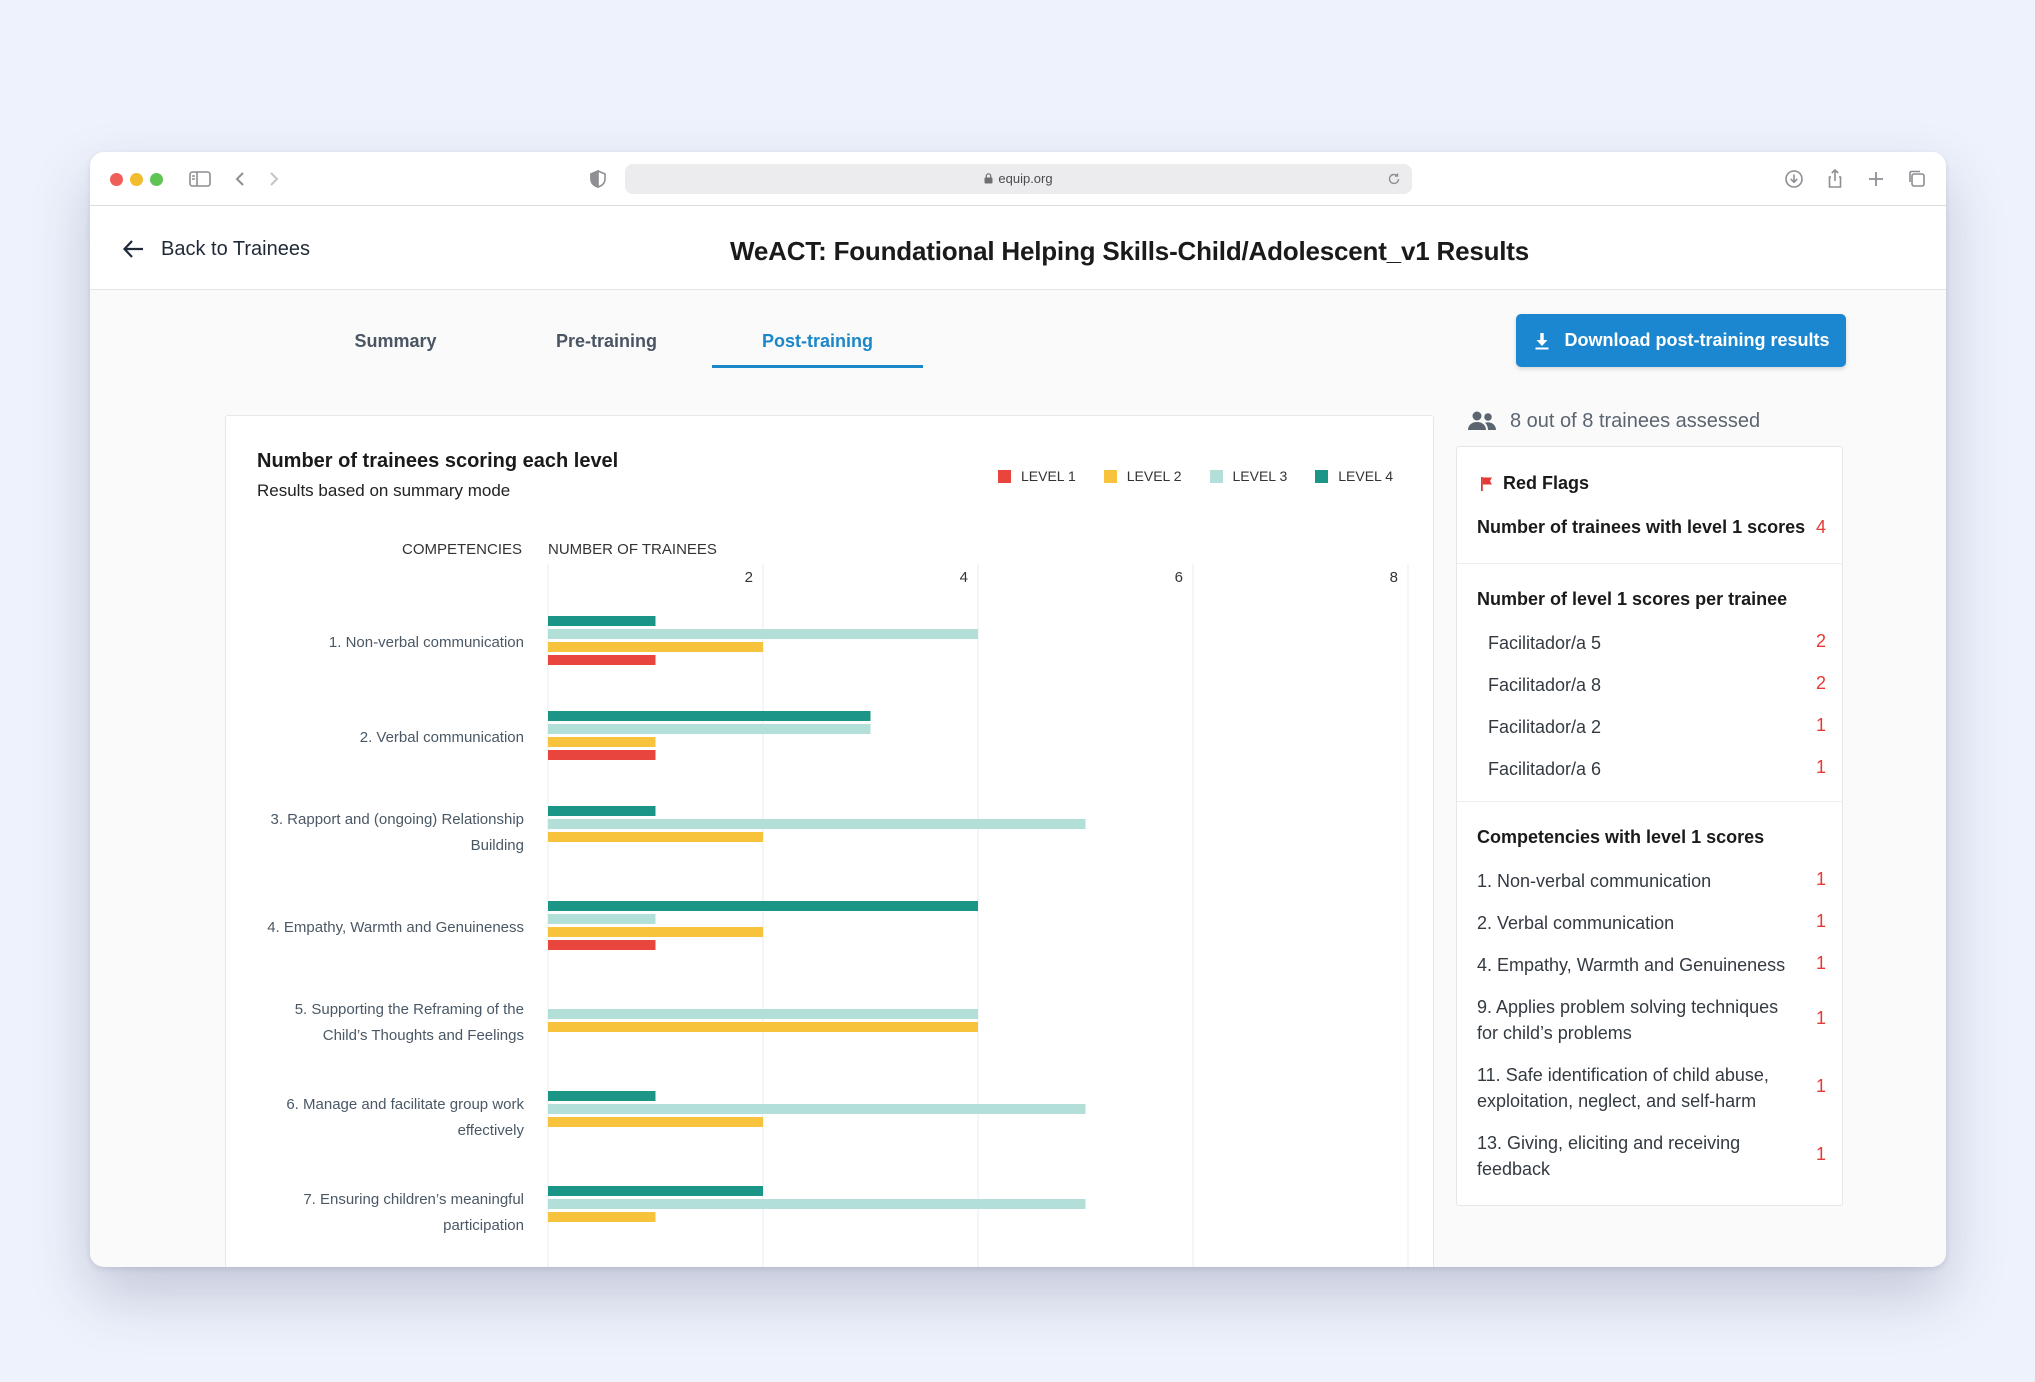 The image size is (2035, 1382). I want to click on chart-subtitle: Results based on summary mode, so click(384, 490).